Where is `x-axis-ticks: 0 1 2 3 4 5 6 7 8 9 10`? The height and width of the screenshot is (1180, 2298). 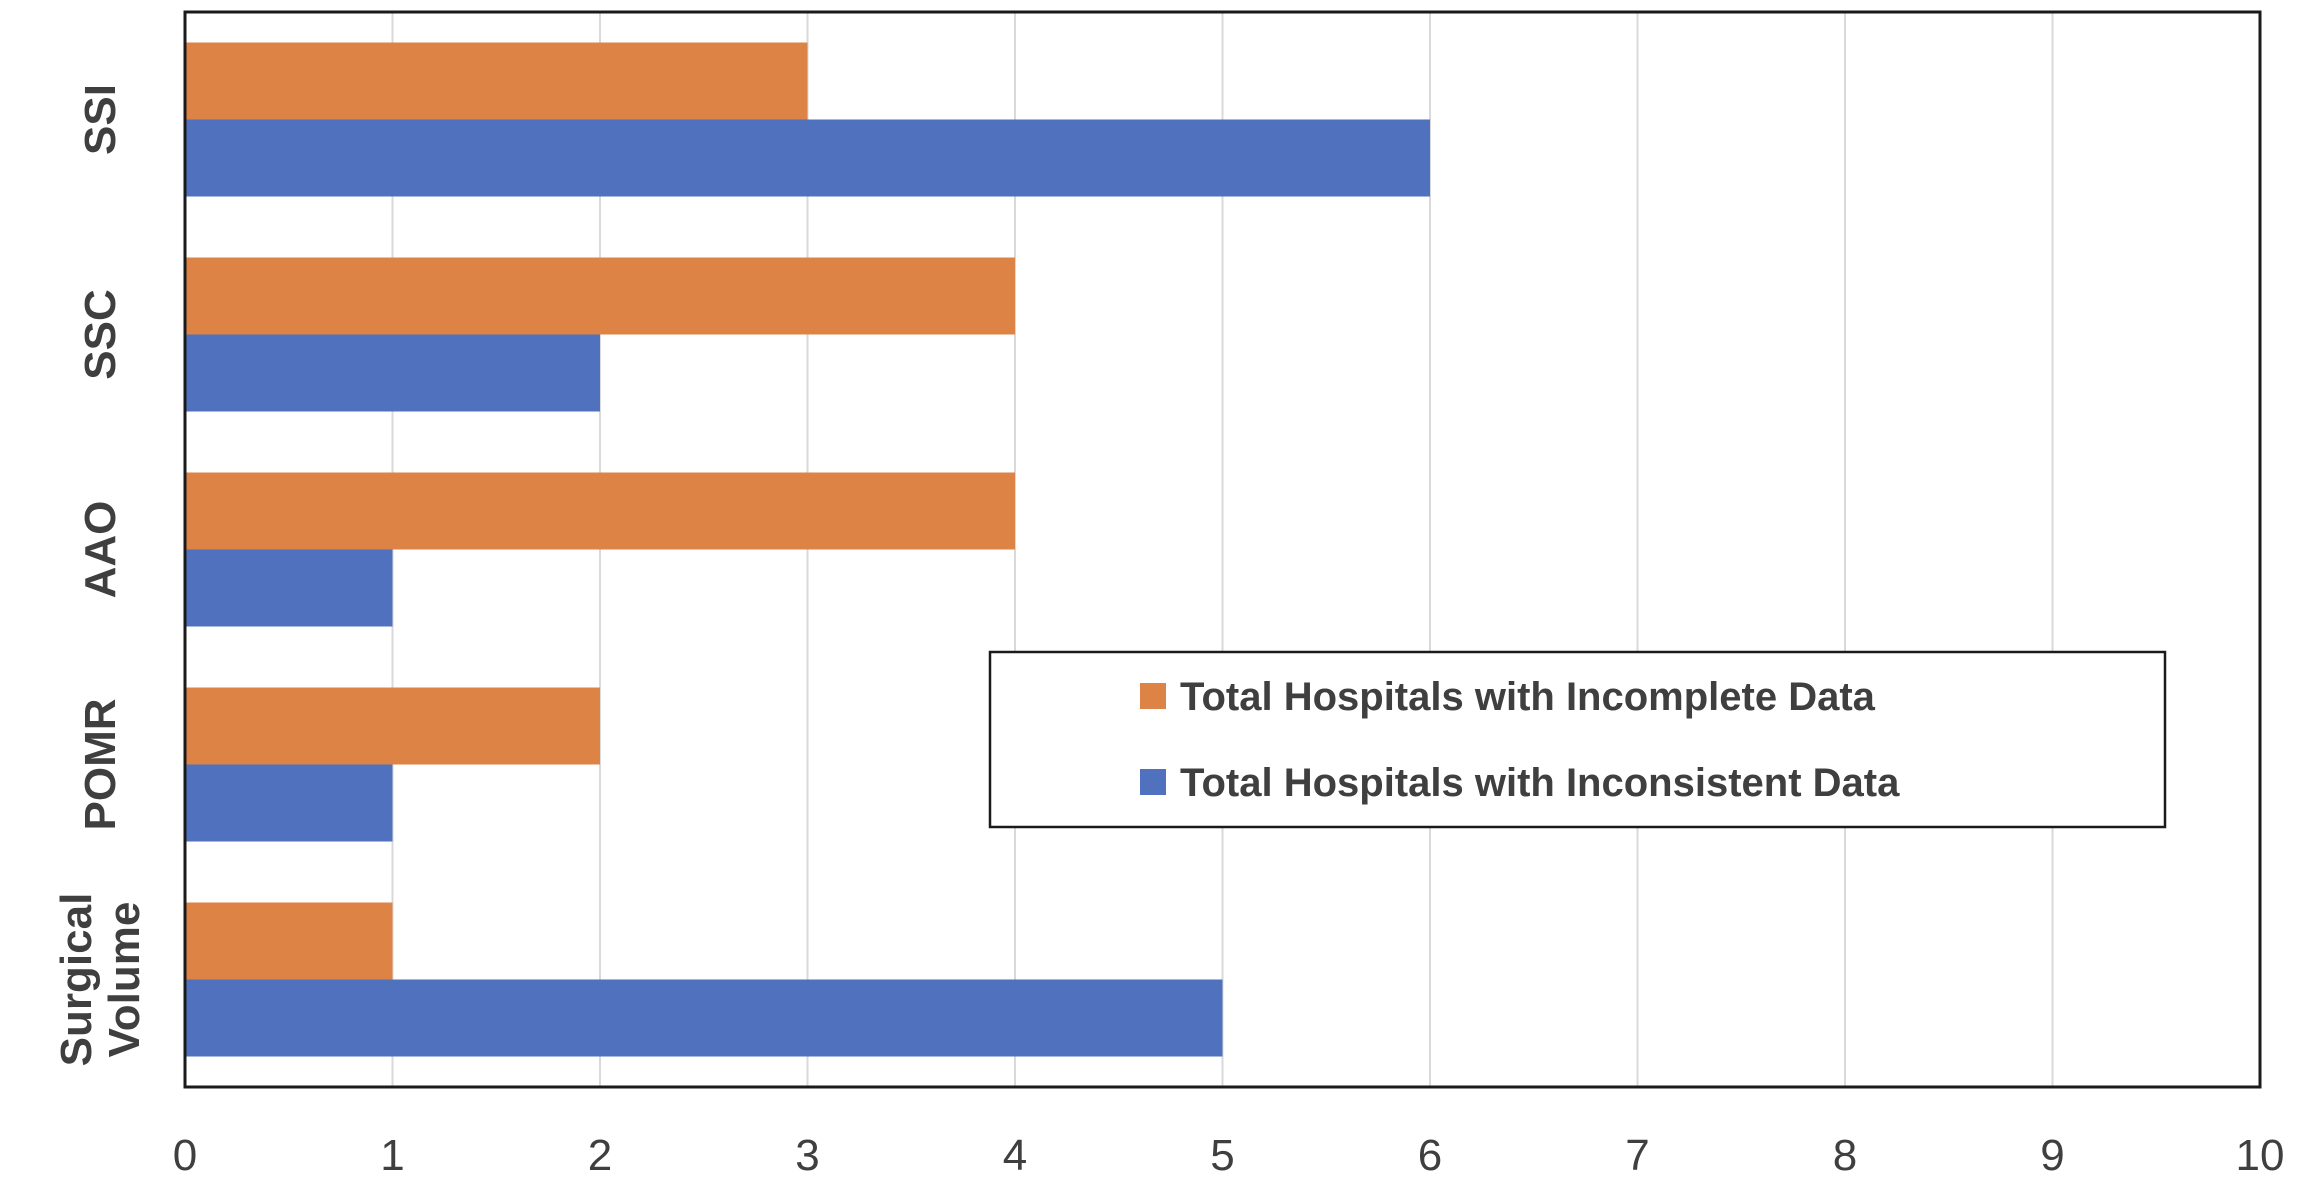
x-axis-ticks: 0 1 2 3 4 5 6 7 8 9 10 is located at coordinates (1229, 1155).